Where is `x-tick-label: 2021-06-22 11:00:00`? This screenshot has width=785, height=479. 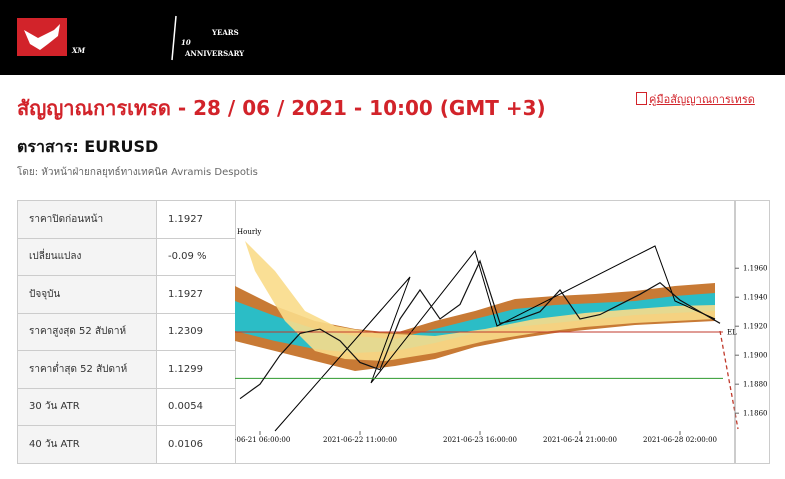 x-tick-label: 2021-06-22 11:00:00 is located at coordinates (360, 440).